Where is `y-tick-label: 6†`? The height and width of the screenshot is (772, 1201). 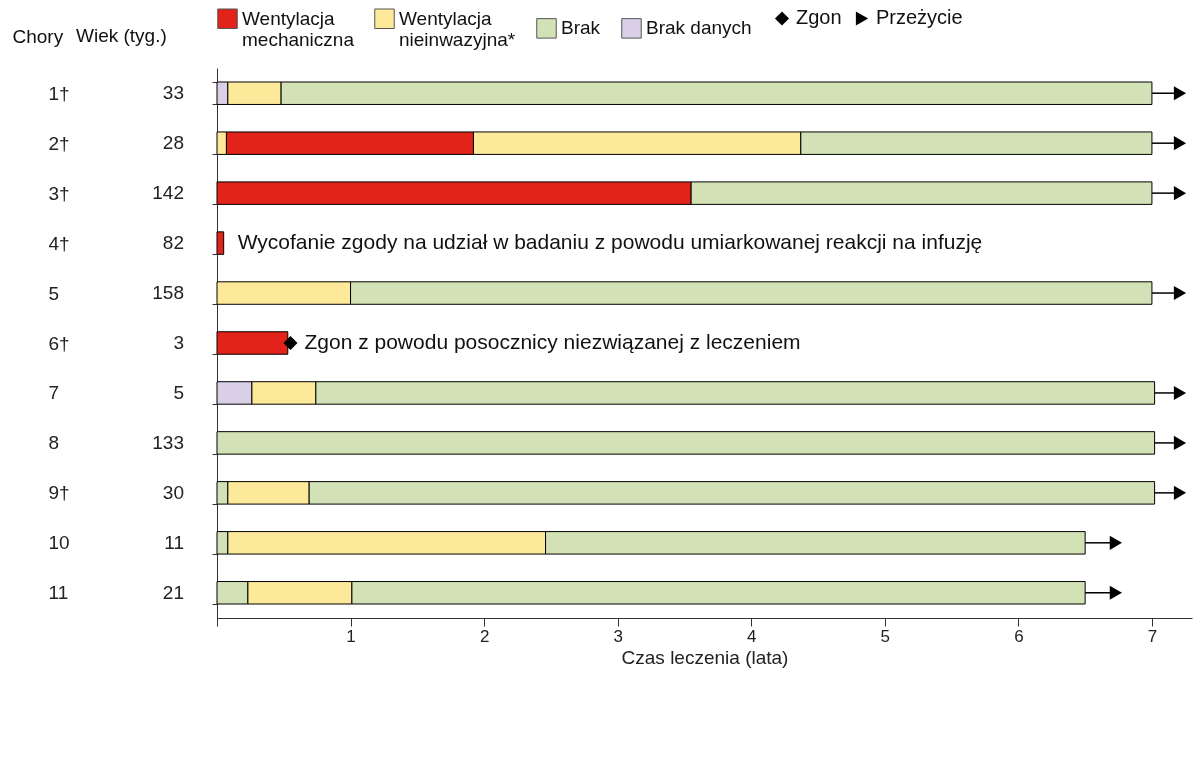
y-tick-label: 6† is located at coordinates (59, 343).